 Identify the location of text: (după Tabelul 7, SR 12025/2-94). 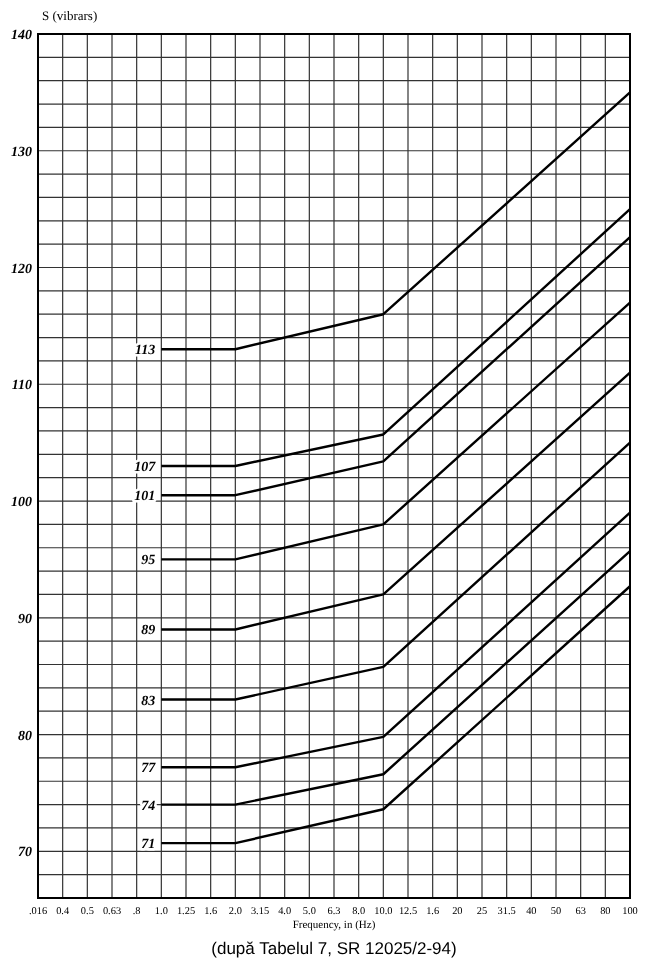
(334, 948).